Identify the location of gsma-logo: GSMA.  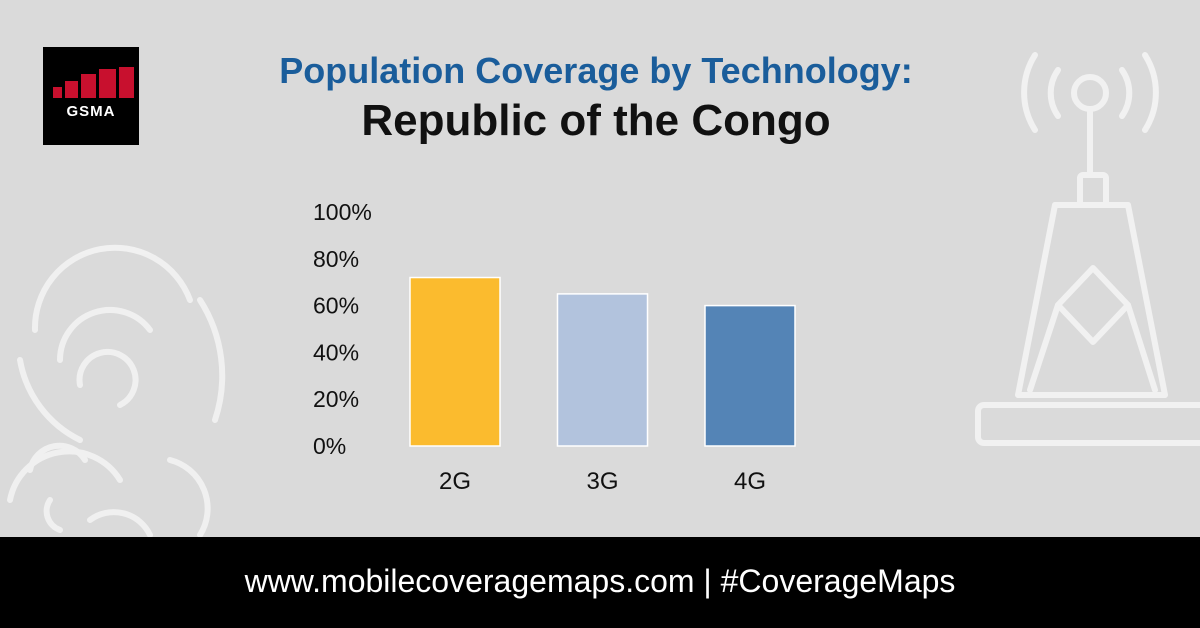
(91, 96).